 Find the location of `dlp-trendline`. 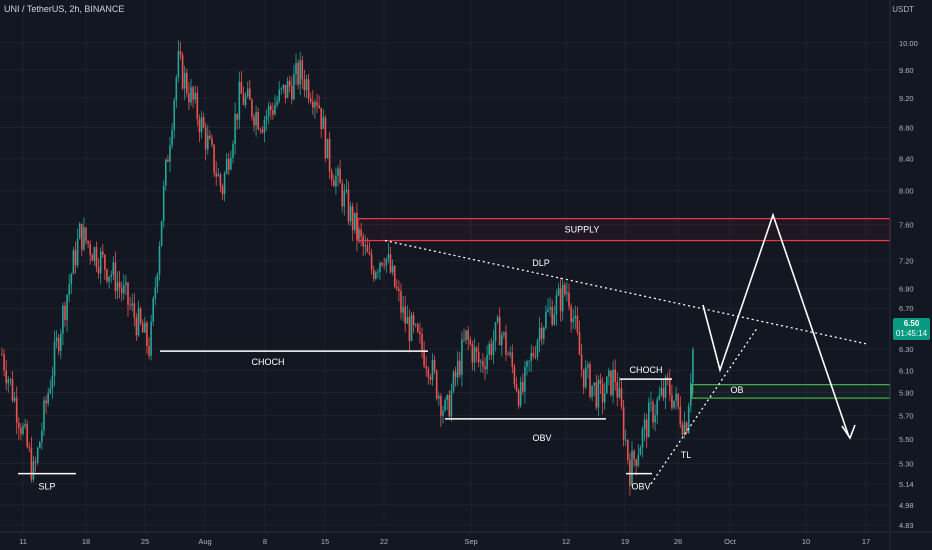

dlp-trendline is located at coordinates (625, 292).